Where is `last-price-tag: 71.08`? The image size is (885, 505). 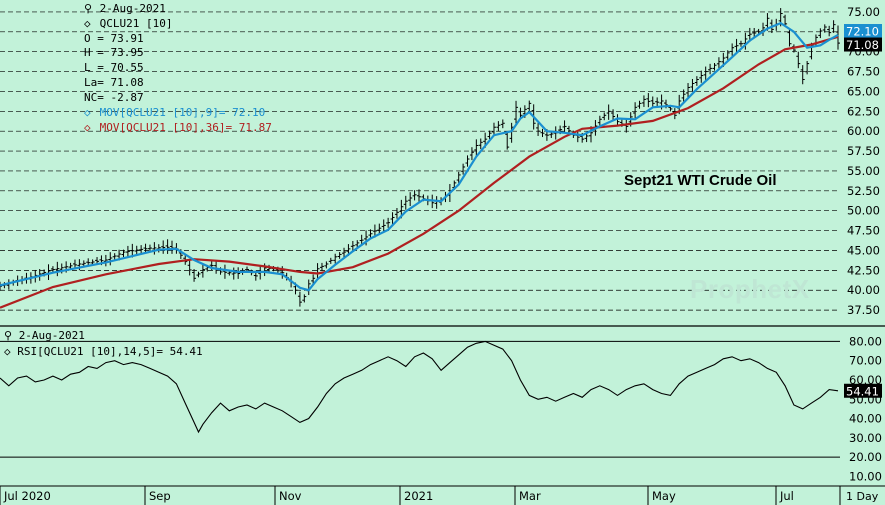 last-price-tag: 71.08 is located at coordinates (863, 44).